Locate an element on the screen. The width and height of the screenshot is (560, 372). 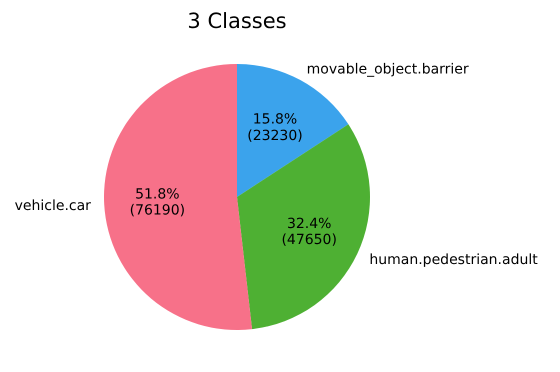
pie-slice is located at coordinates (303, 227).